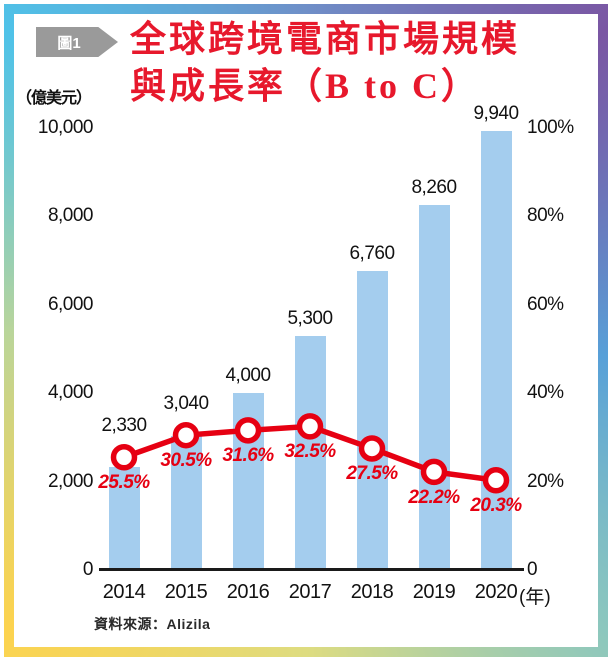 Image resolution: width=616 pixels, height=664 pixels. What do you see at coordinates (124, 518) in the screenshot?
I see `bar-2014` at bounding box center [124, 518].